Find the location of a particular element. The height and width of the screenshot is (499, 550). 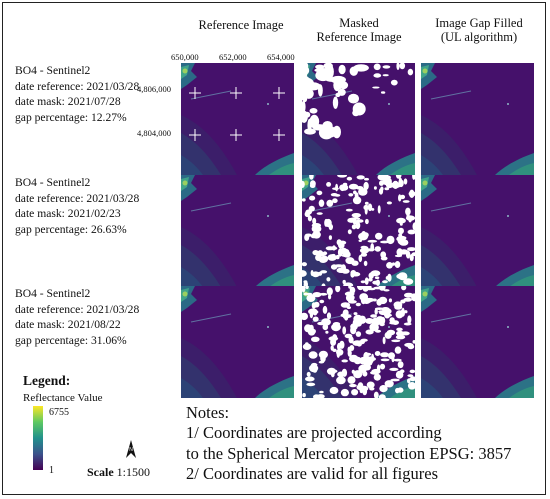

legend-title: Legend: is located at coordinates (47, 380).